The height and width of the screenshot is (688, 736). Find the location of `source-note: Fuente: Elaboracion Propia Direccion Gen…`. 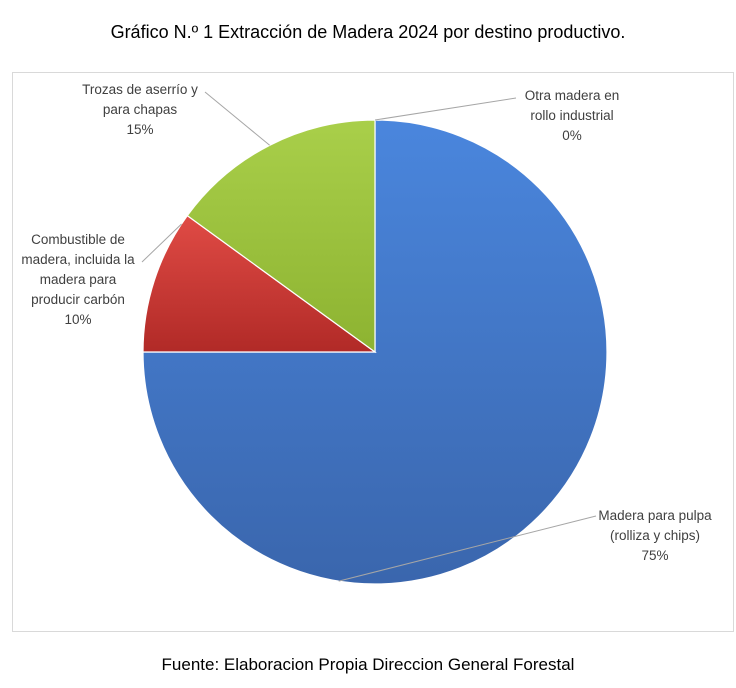

source-note: Fuente: Elaboracion Propia Direccion Gen… is located at coordinates (368, 664).